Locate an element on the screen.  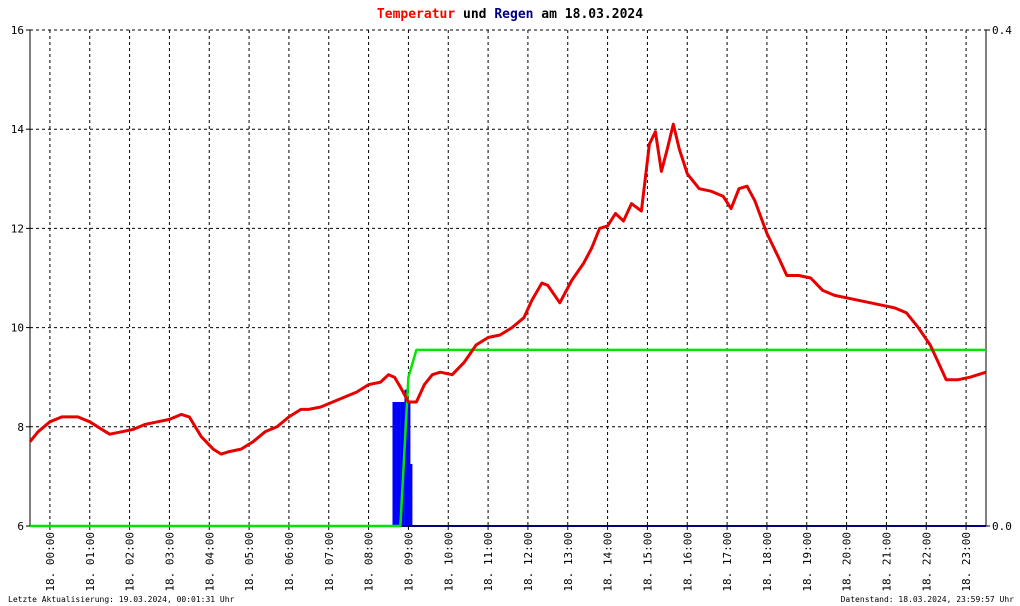
x-tick-label: 18. 03:00 is located at coordinates (169, 562).